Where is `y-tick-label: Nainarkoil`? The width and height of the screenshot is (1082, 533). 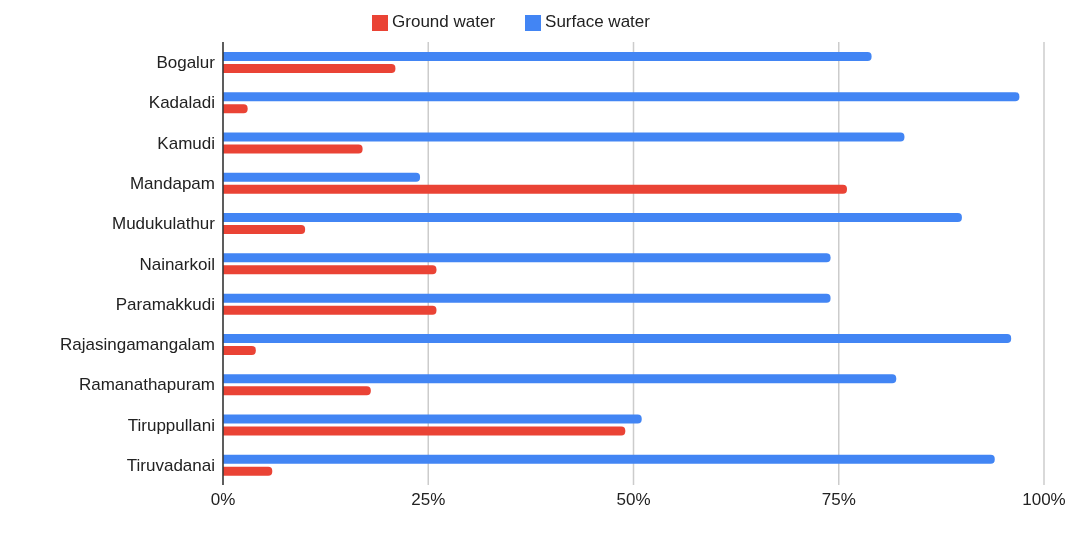
y-tick-label: Nainarkoil is located at coordinates (177, 264).